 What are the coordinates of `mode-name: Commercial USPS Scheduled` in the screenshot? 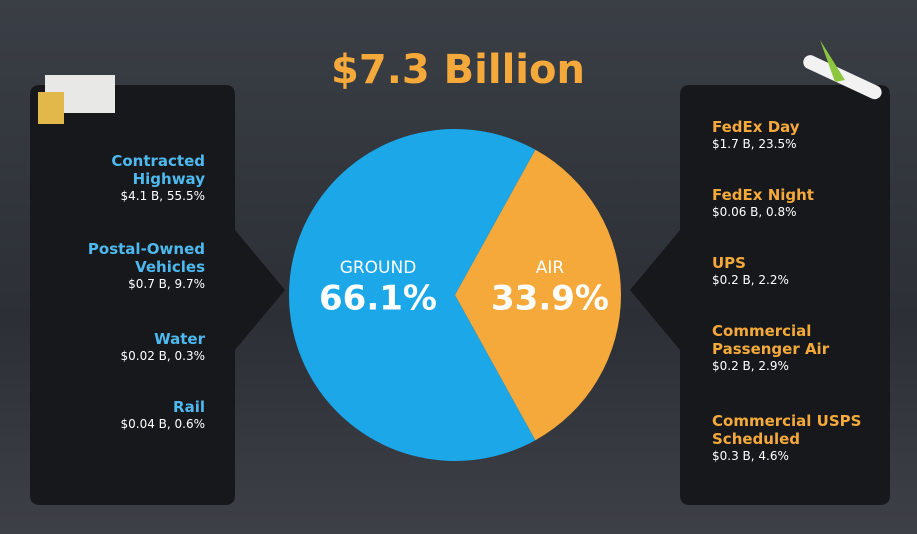 It's located at (787, 430).